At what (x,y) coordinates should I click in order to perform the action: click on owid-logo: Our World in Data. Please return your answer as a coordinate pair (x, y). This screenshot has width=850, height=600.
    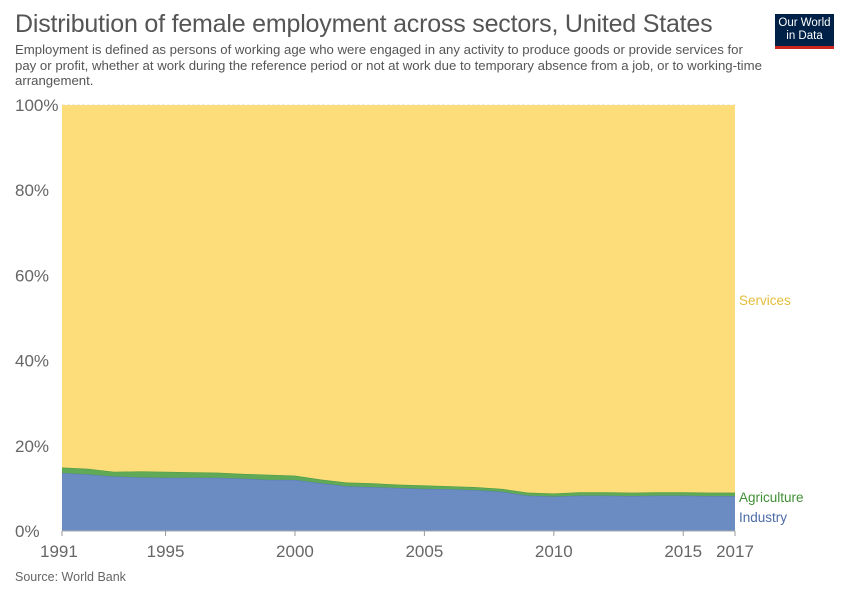
    Looking at the image, I should click on (804, 31).